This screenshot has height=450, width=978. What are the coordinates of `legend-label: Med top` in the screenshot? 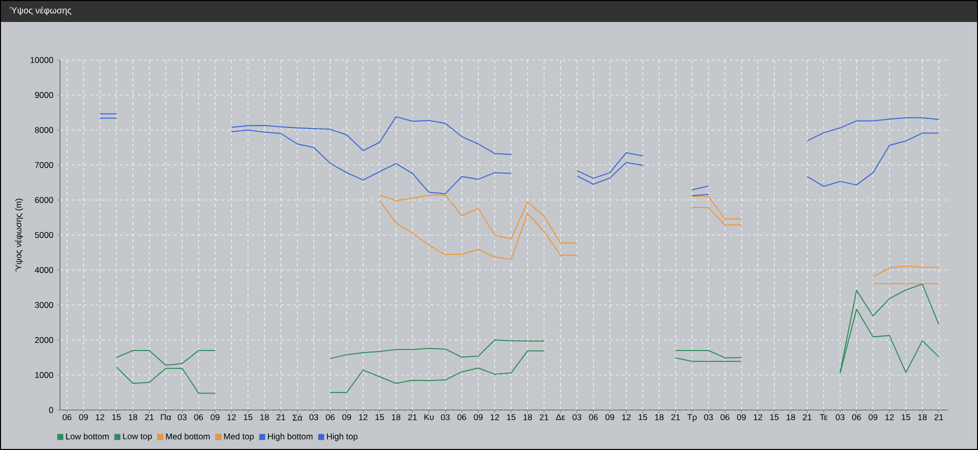 It's located at (239, 437).